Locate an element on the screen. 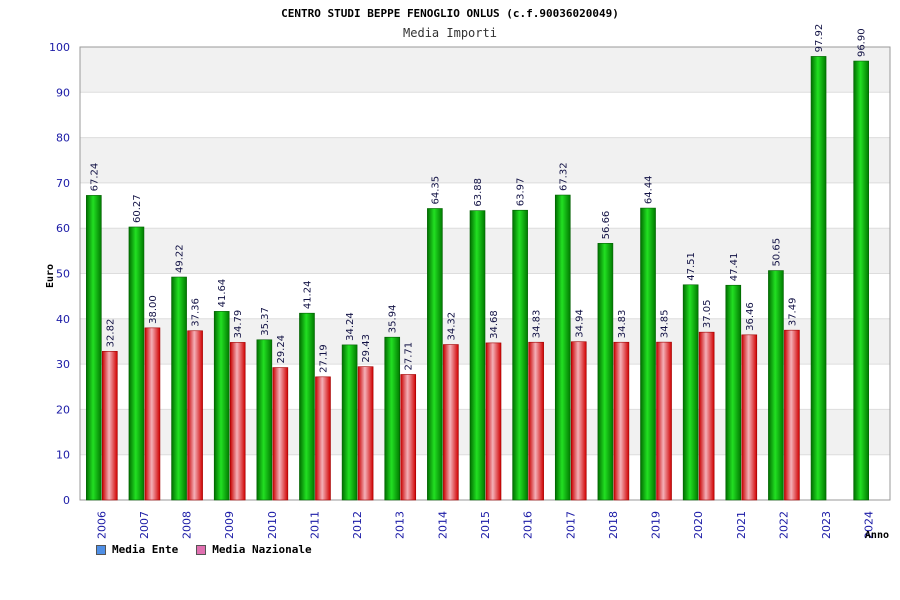 The width and height of the screenshot is (900, 600). x-tick-label: 2006 is located at coordinates (101, 525).